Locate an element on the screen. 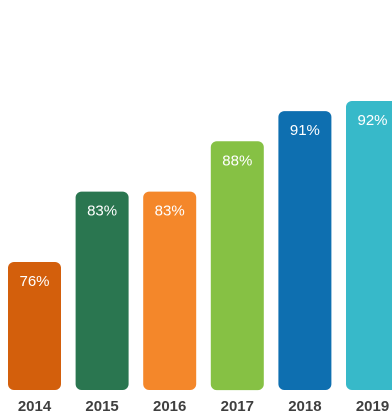 Image resolution: width=392 pixels, height=415 pixels. bar-value-label-2018: 91% is located at coordinates (305, 130).